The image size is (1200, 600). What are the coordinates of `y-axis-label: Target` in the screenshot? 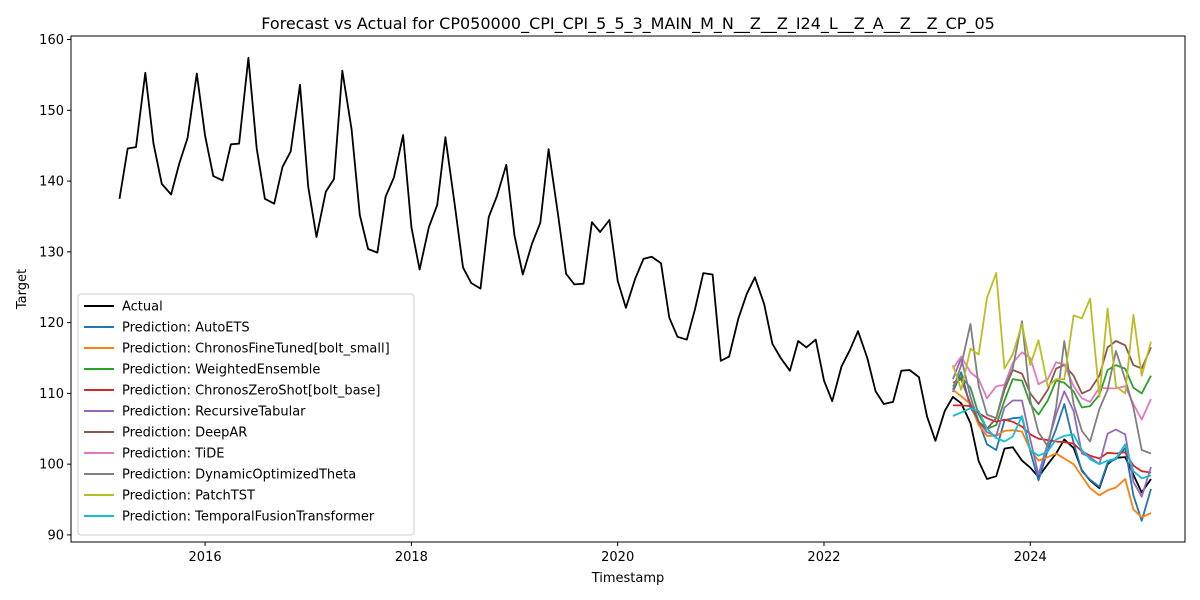 It's located at (22, 289).